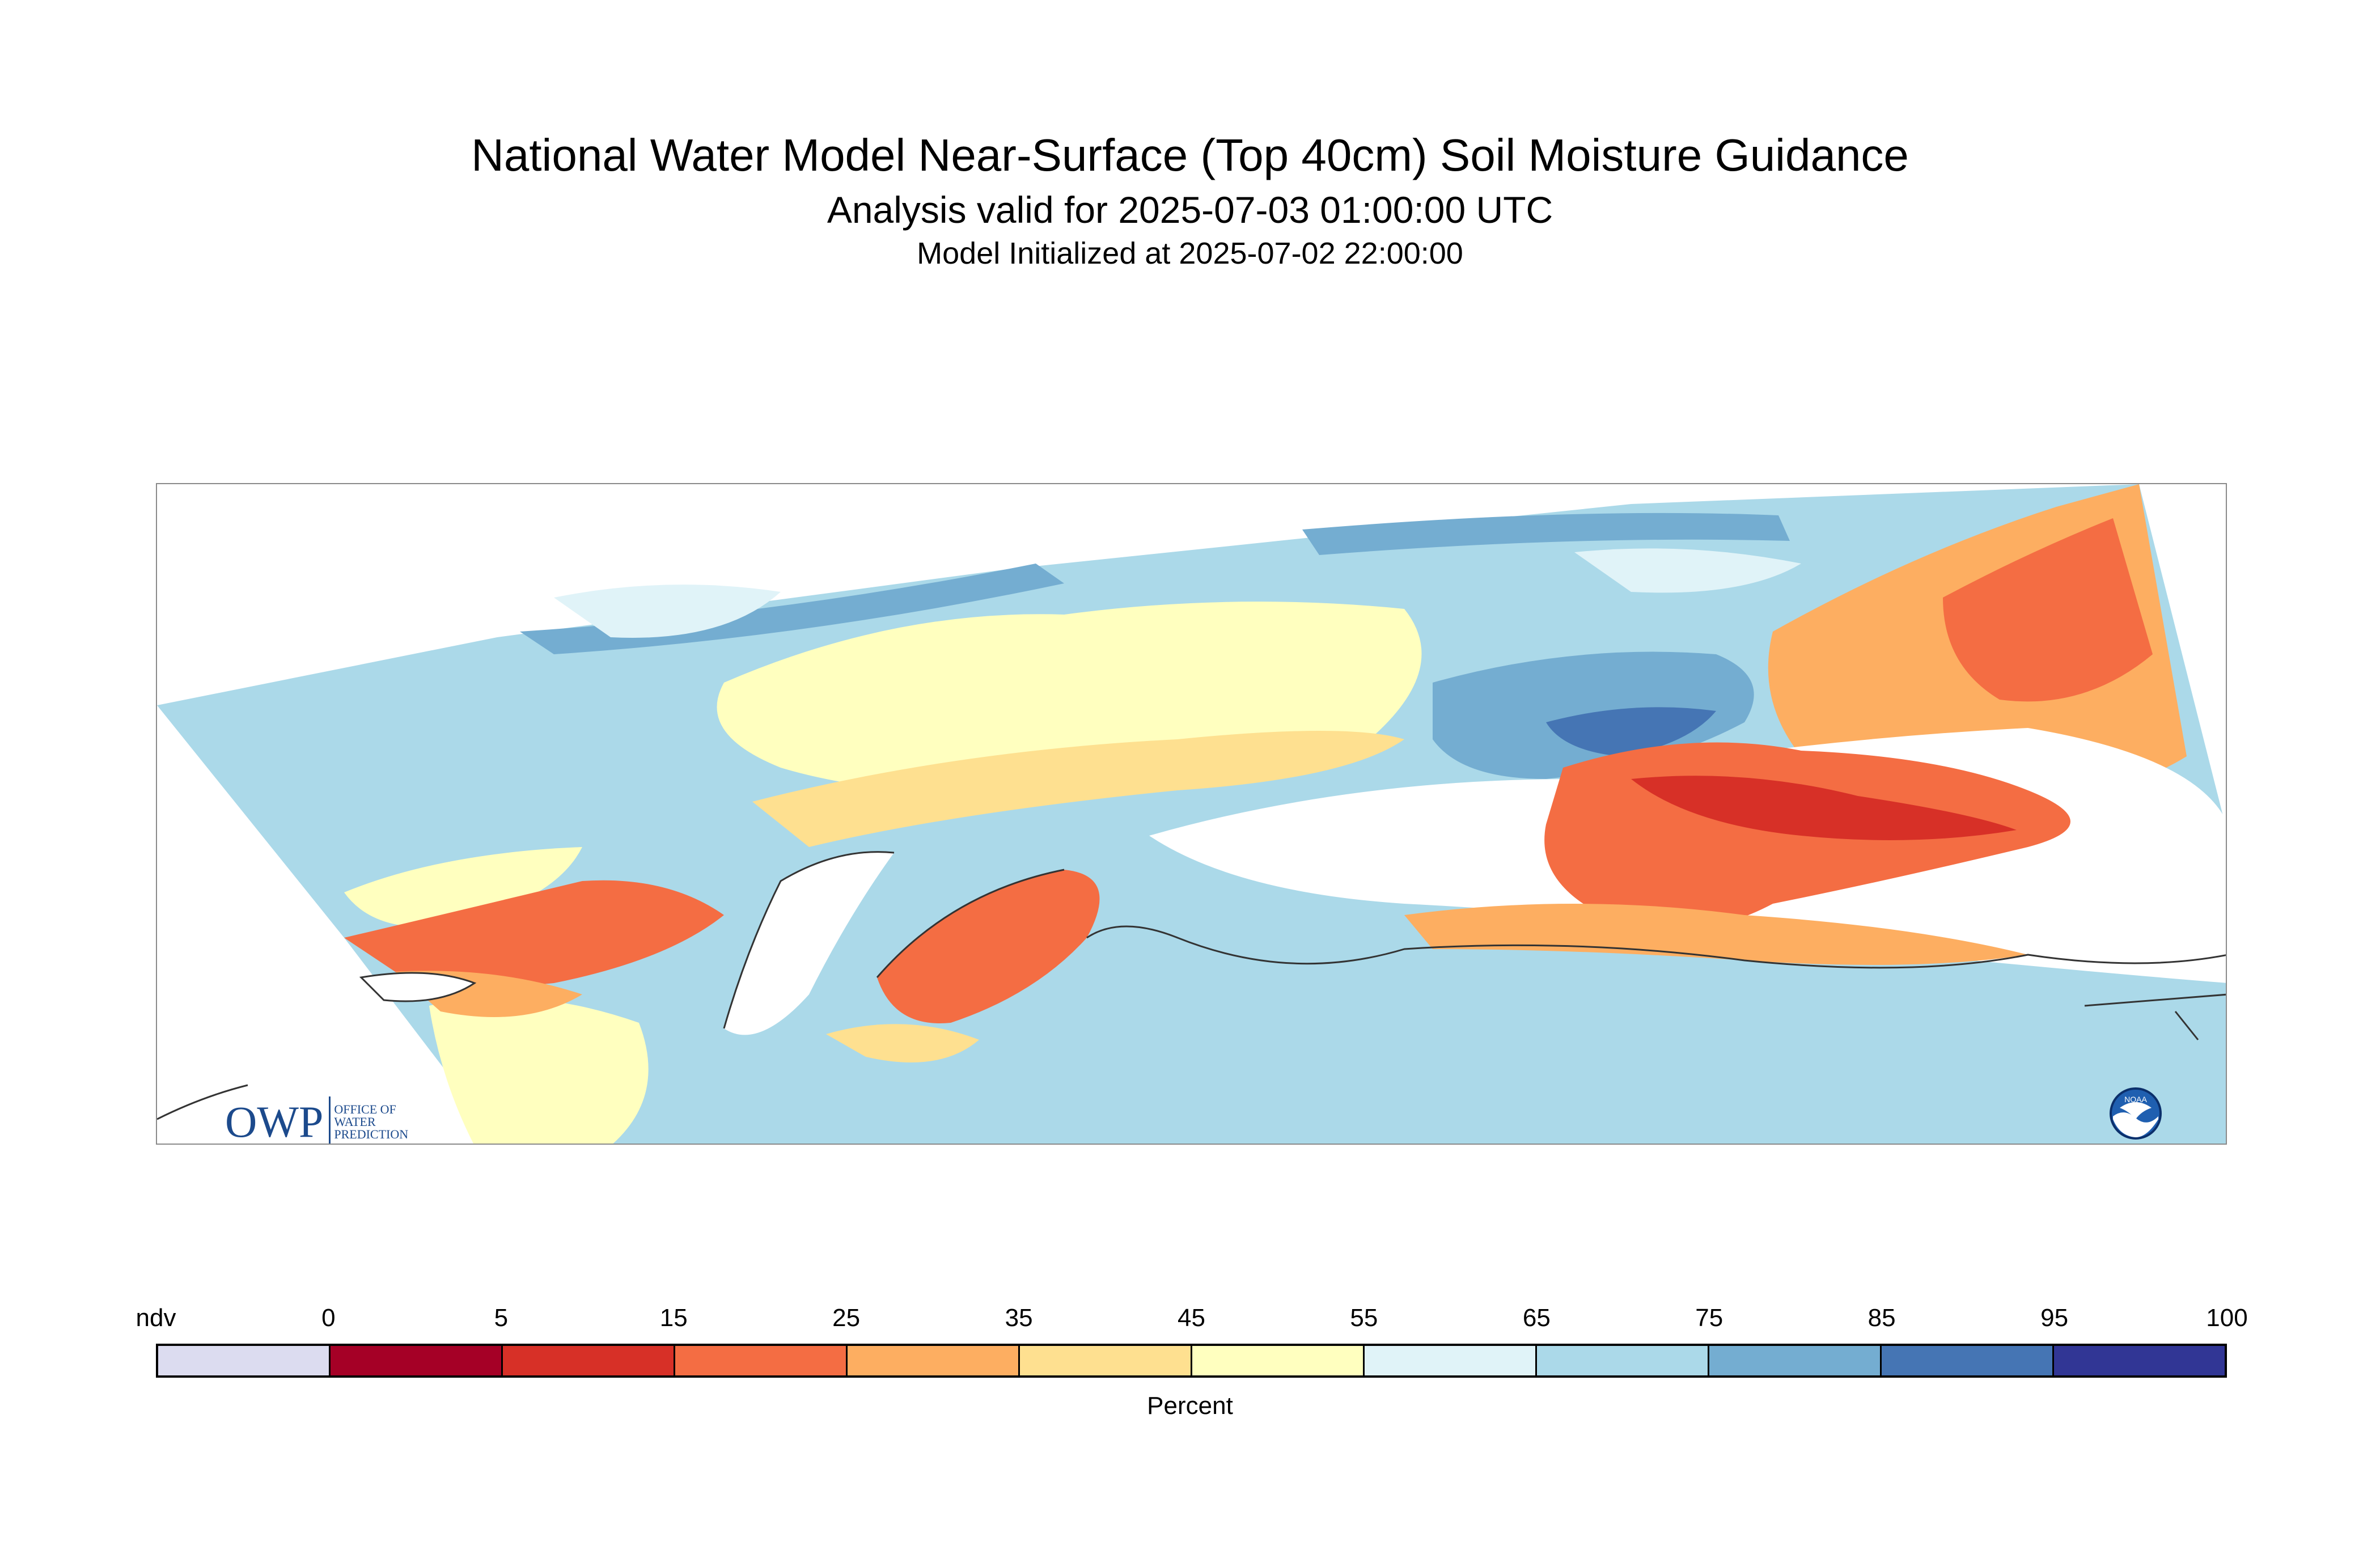  I want to click on owp-logo-line3: PREDICTION, so click(372, 1134).